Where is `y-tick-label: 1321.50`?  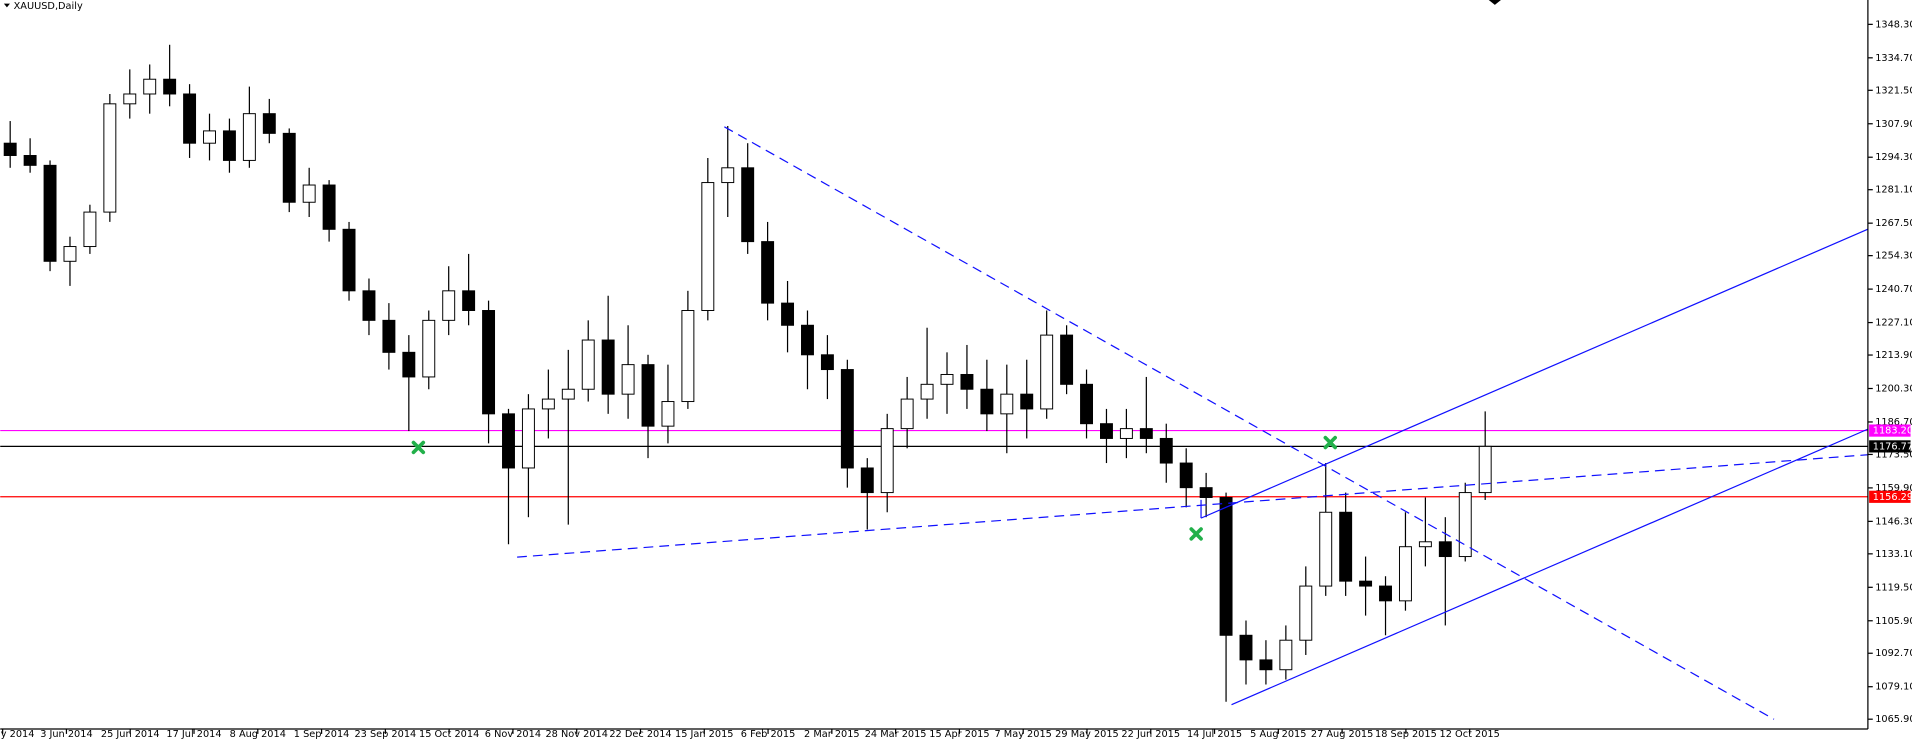
y-tick-label: 1321.50 is located at coordinates (1893, 90).